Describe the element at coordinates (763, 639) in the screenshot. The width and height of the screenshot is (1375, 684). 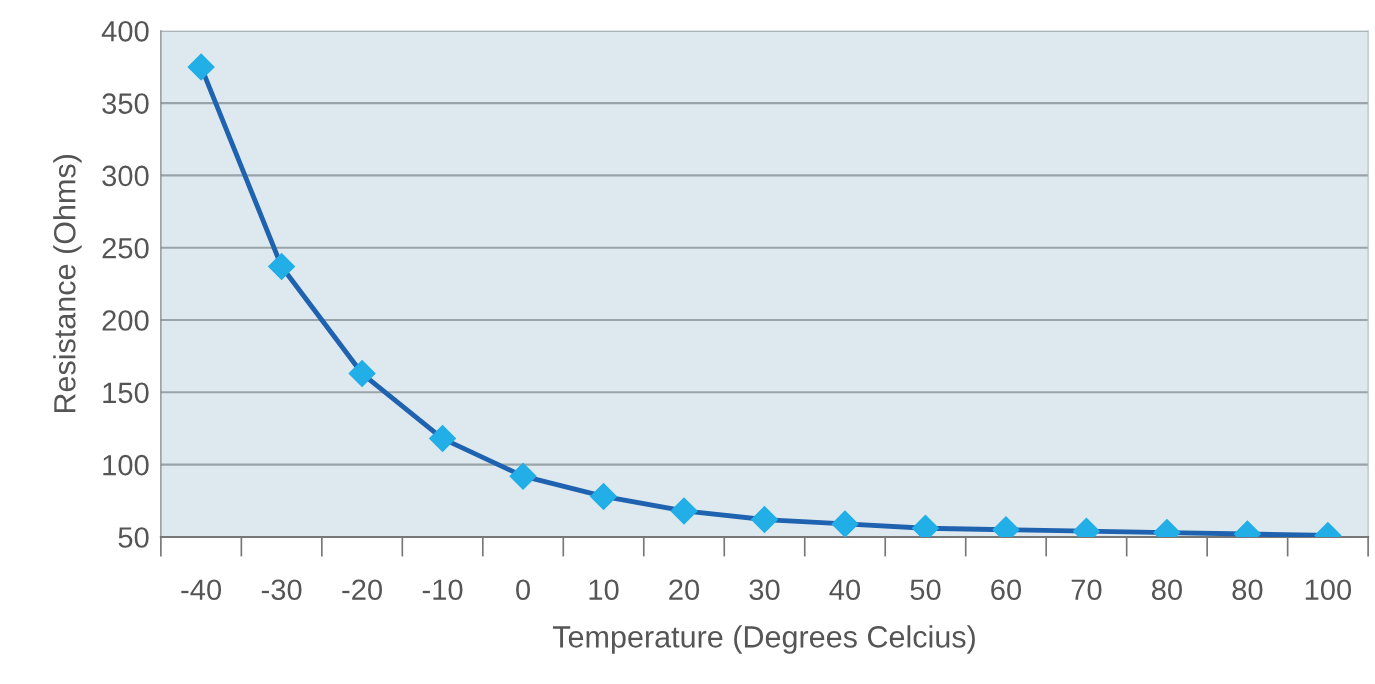
I see `x-axis-title: Temperature (Degrees Celcius)` at that location.